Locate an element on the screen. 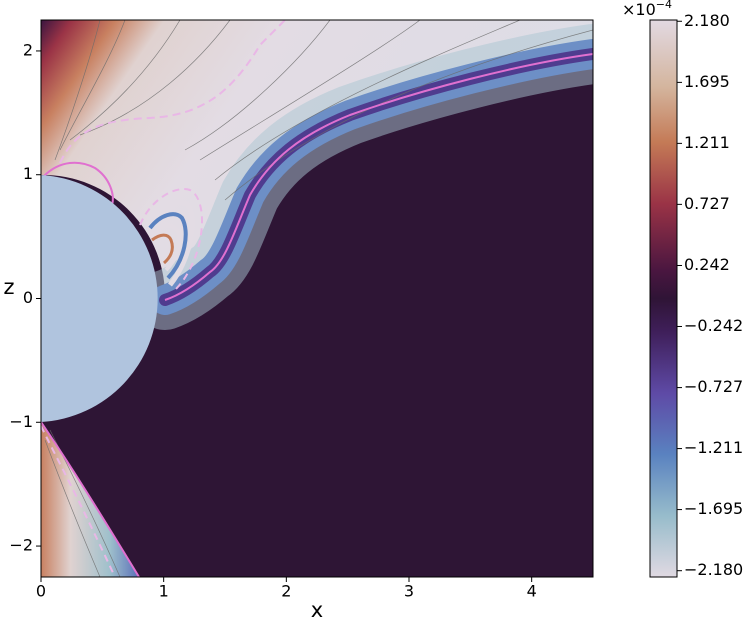 This screenshot has height=625, width=750. colorbar-tick-label: −0.242 is located at coordinates (713, 325).